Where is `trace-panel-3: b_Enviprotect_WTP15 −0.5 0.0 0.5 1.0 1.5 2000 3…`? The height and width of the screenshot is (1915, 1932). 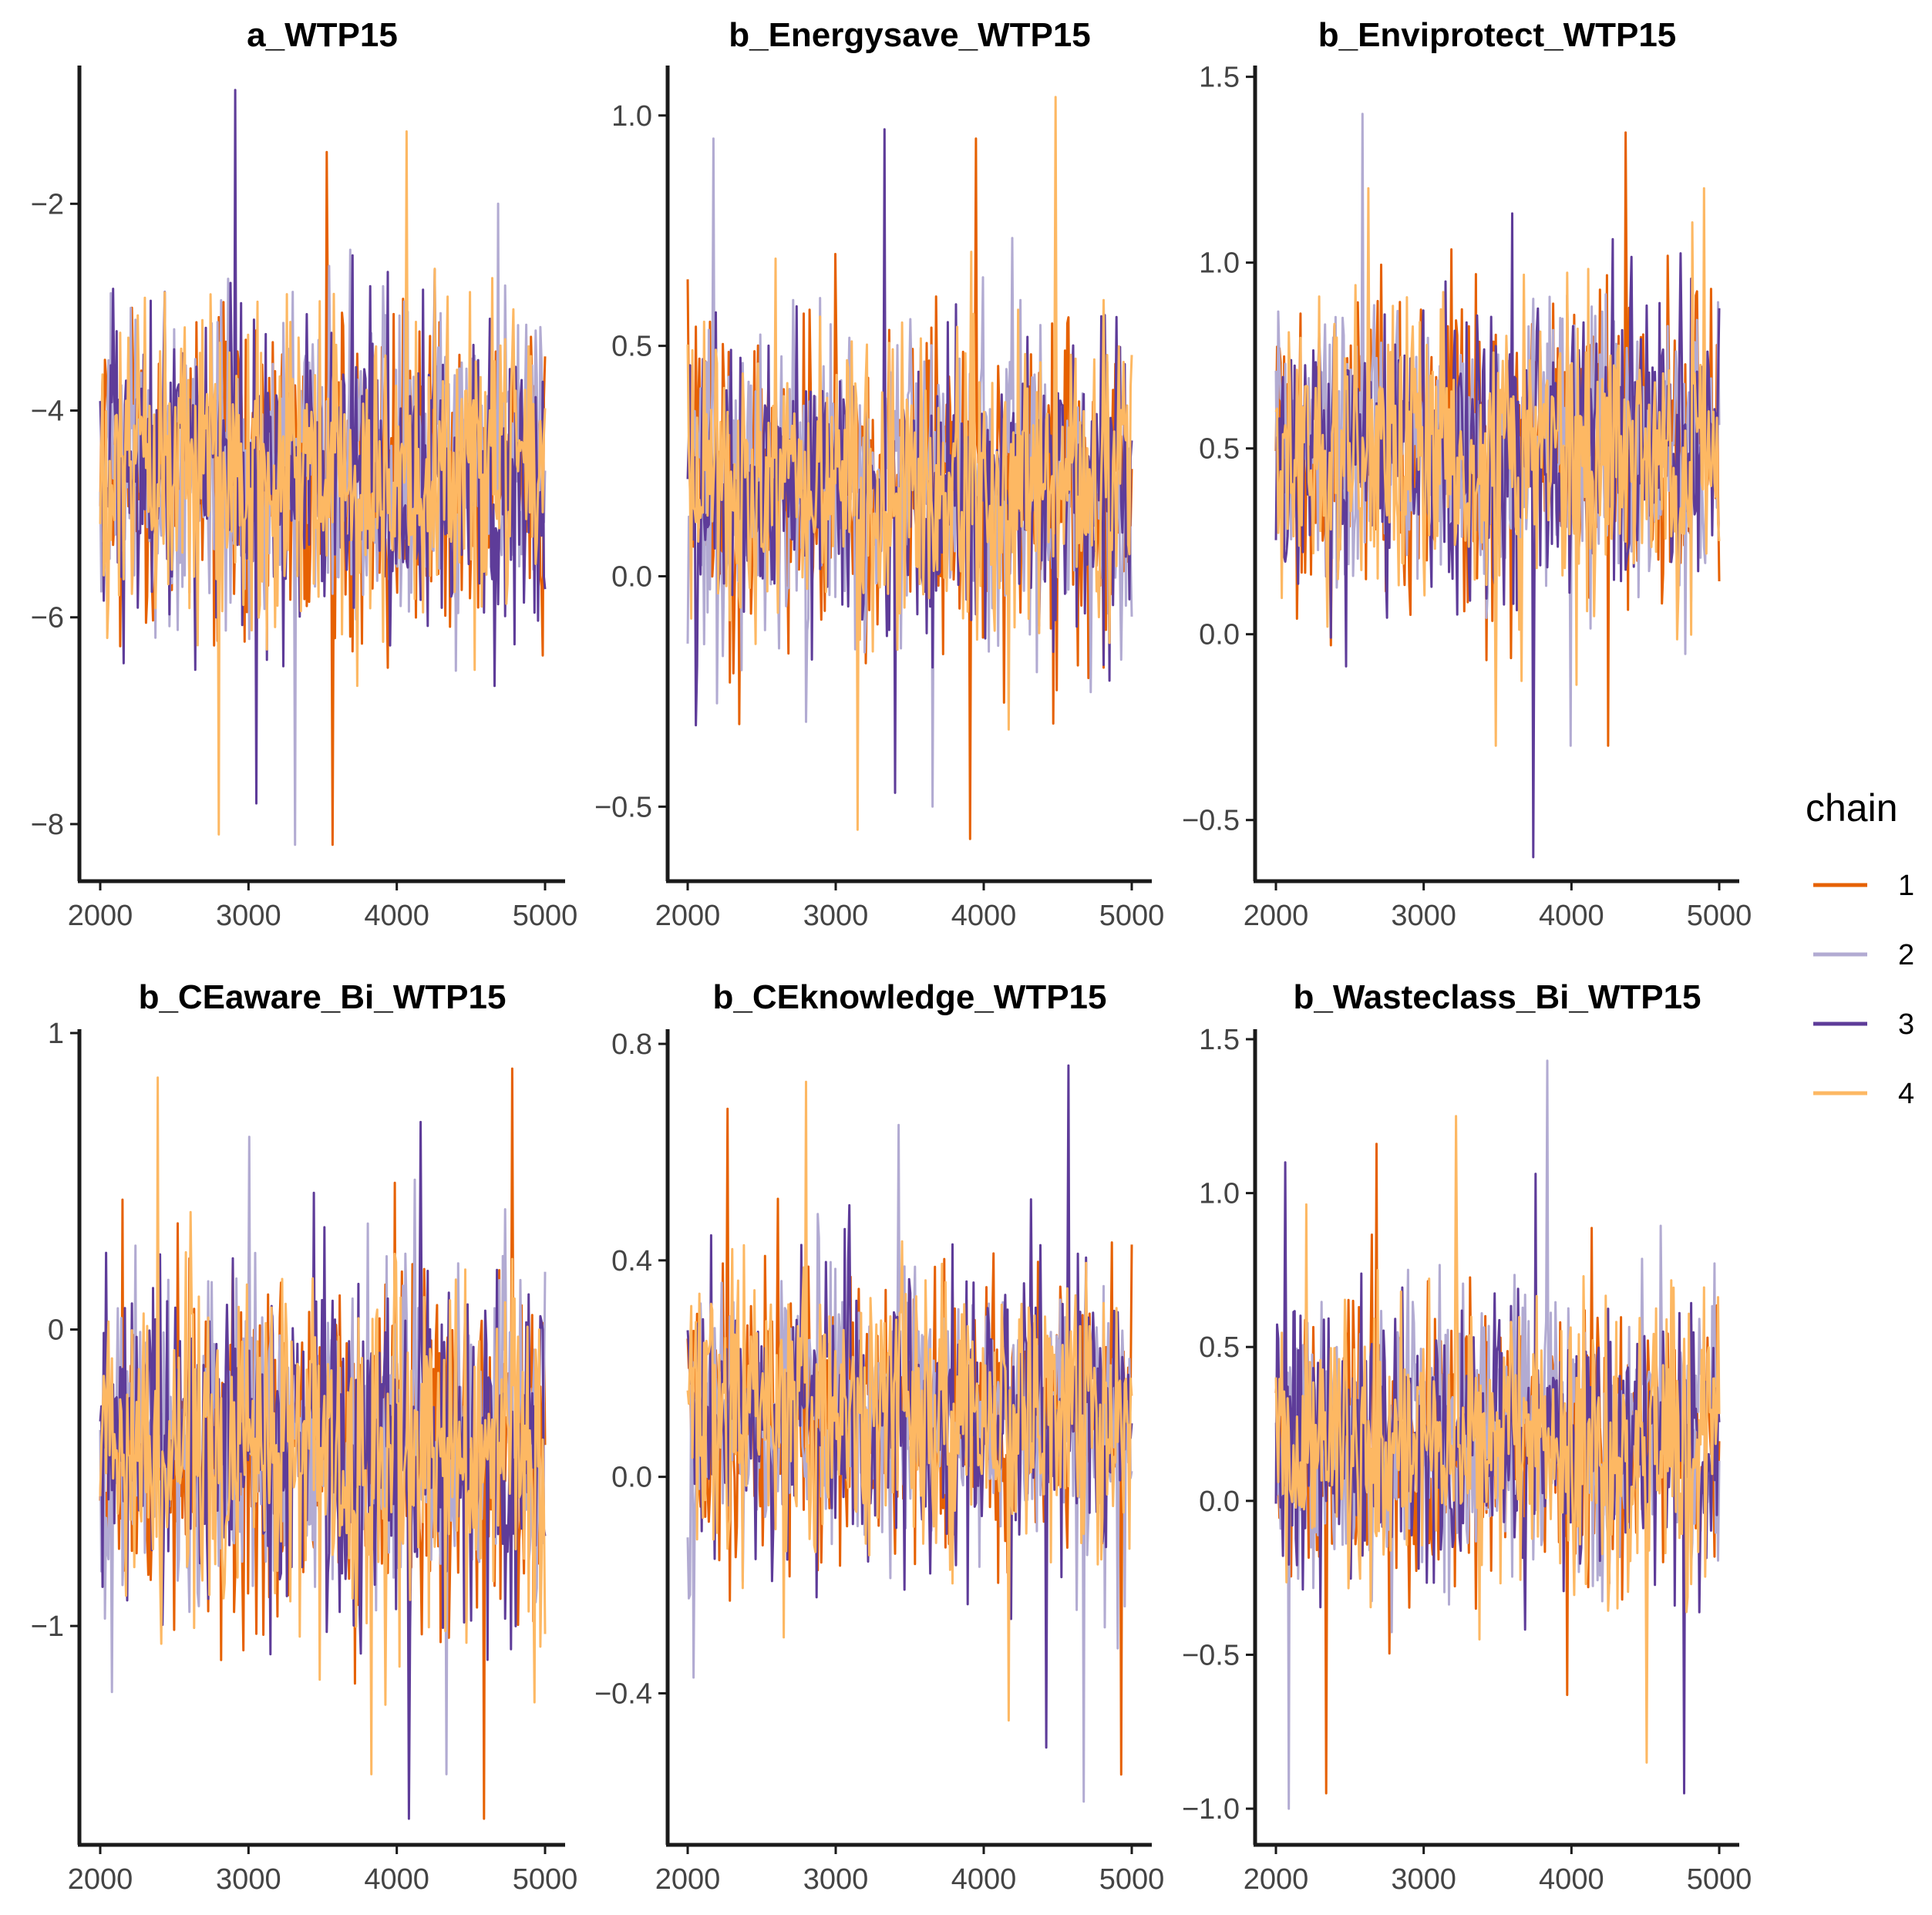 trace-panel-3: b_Enviprotect_WTP15 −0.5 0.0 0.5 1.0 1.5 2000 3… is located at coordinates (1467, 474).